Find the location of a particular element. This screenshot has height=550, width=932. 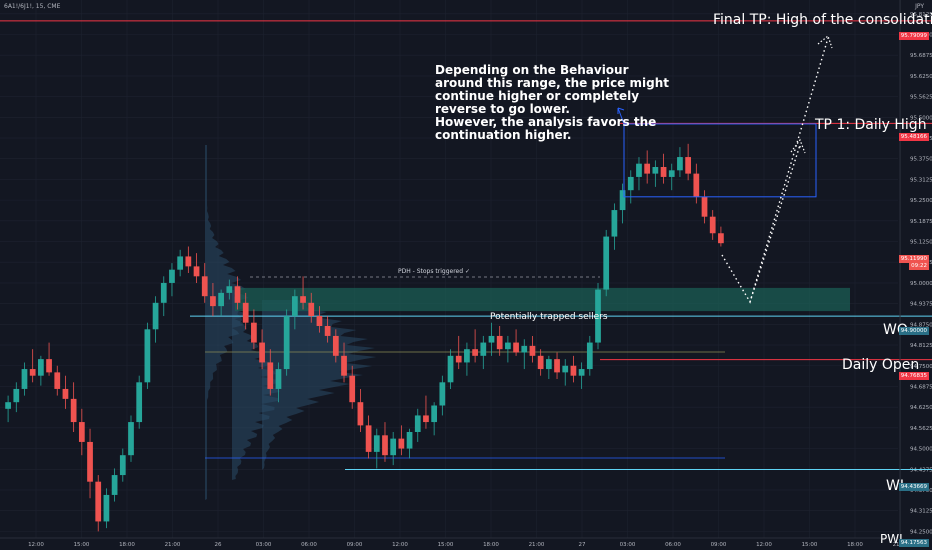

projected-path-final is located at coordinates (789, 170).